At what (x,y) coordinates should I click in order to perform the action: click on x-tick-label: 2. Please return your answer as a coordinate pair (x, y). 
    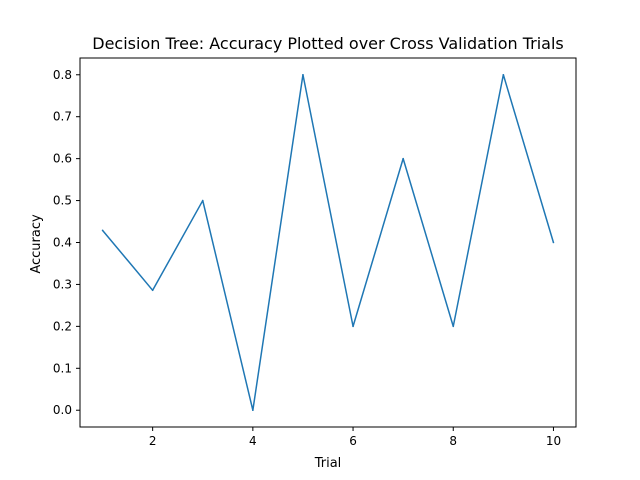
    Looking at the image, I should click on (153, 441).